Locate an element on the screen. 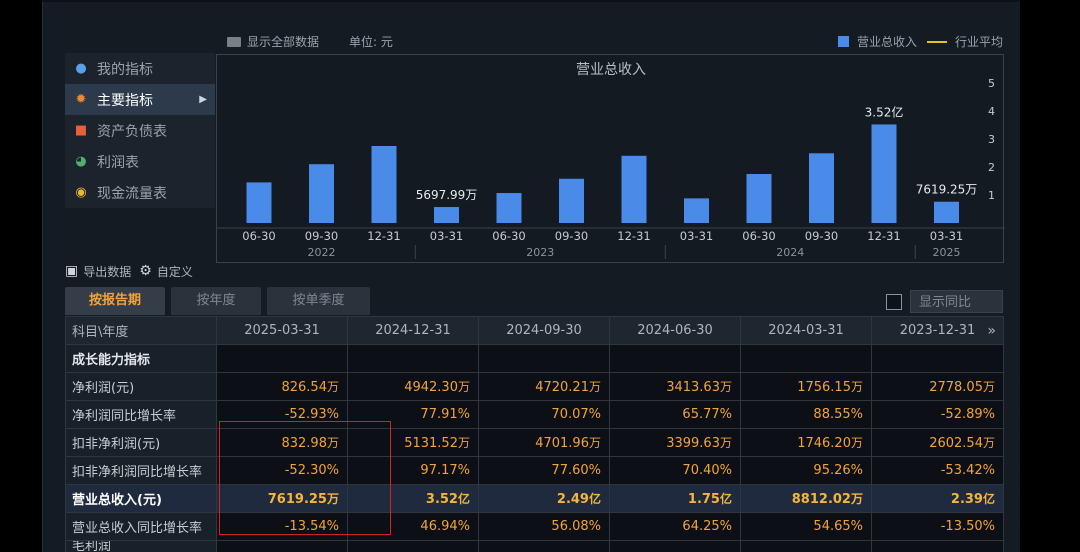 This screenshot has height=552, width=1080. tab-by-report-period: 按报告期 is located at coordinates (115, 301).